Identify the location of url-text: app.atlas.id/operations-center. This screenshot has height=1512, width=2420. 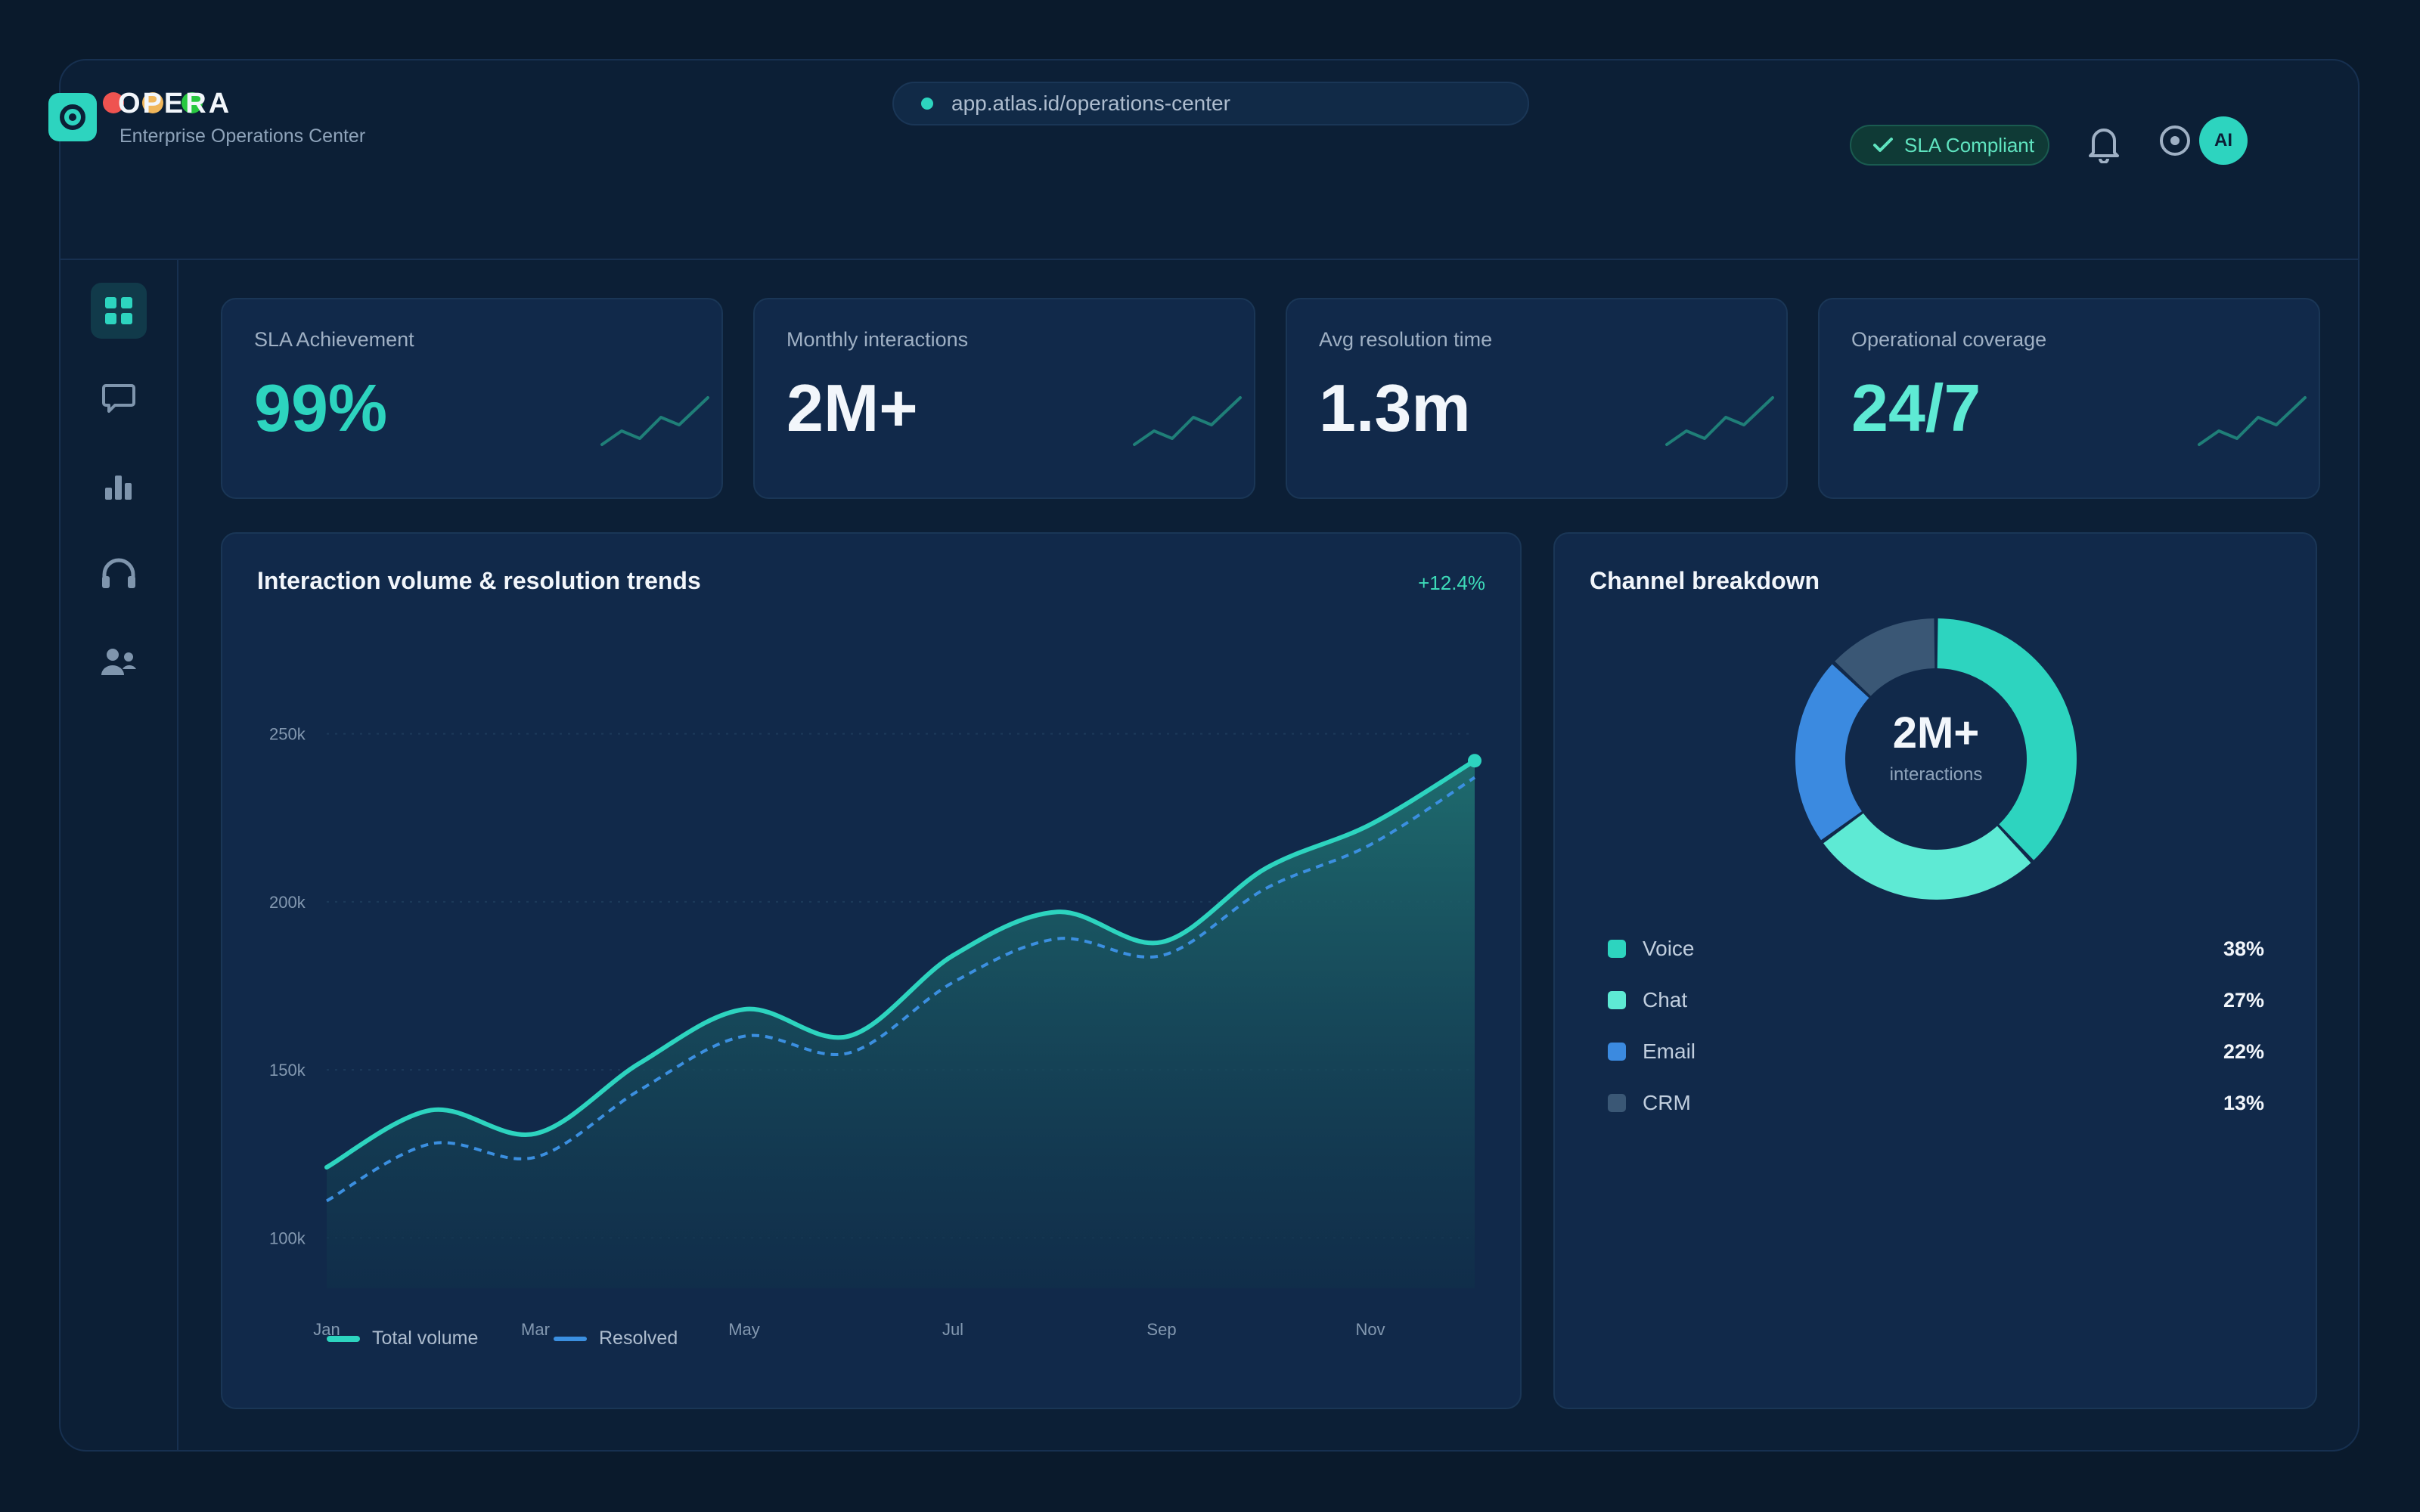
(1090, 103).